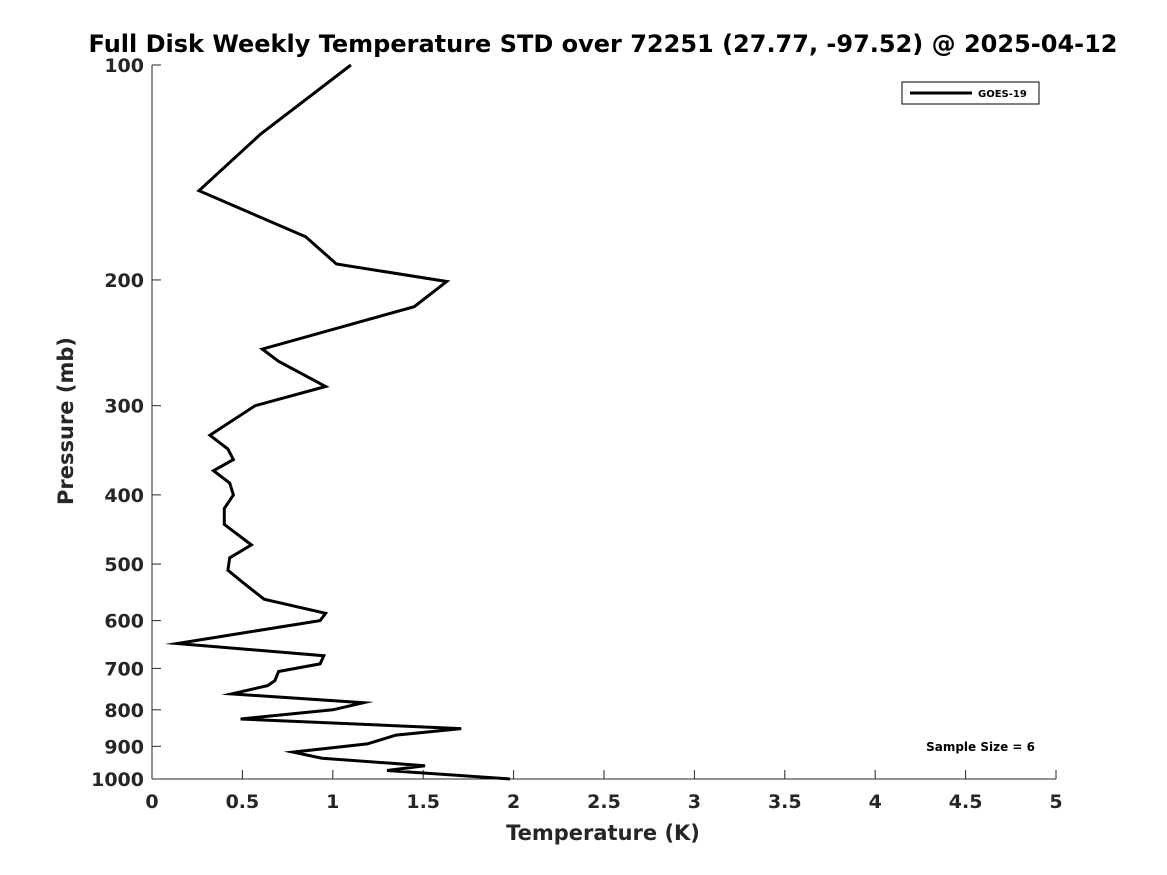 The width and height of the screenshot is (1167, 875). Describe the element at coordinates (124, 711) in the screenshot. I see `y-tick-label: 800` at that location.